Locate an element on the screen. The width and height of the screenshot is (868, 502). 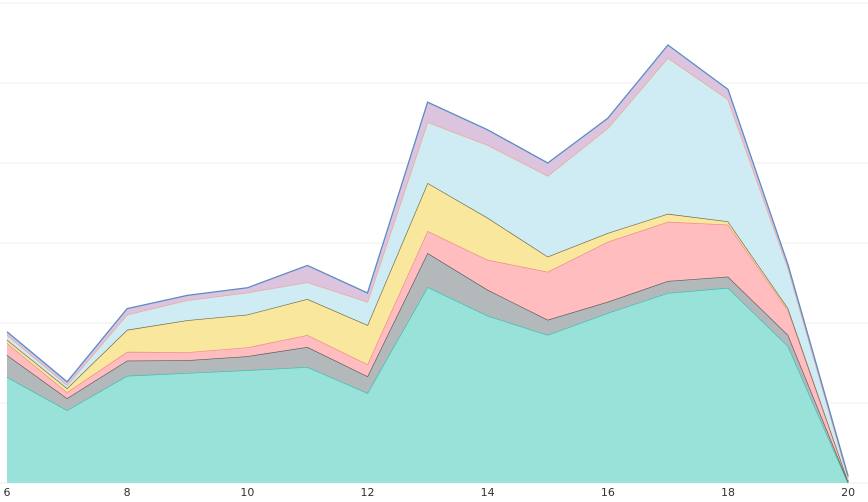
x-tick-label: 20 is located at coordinates (848, 492).